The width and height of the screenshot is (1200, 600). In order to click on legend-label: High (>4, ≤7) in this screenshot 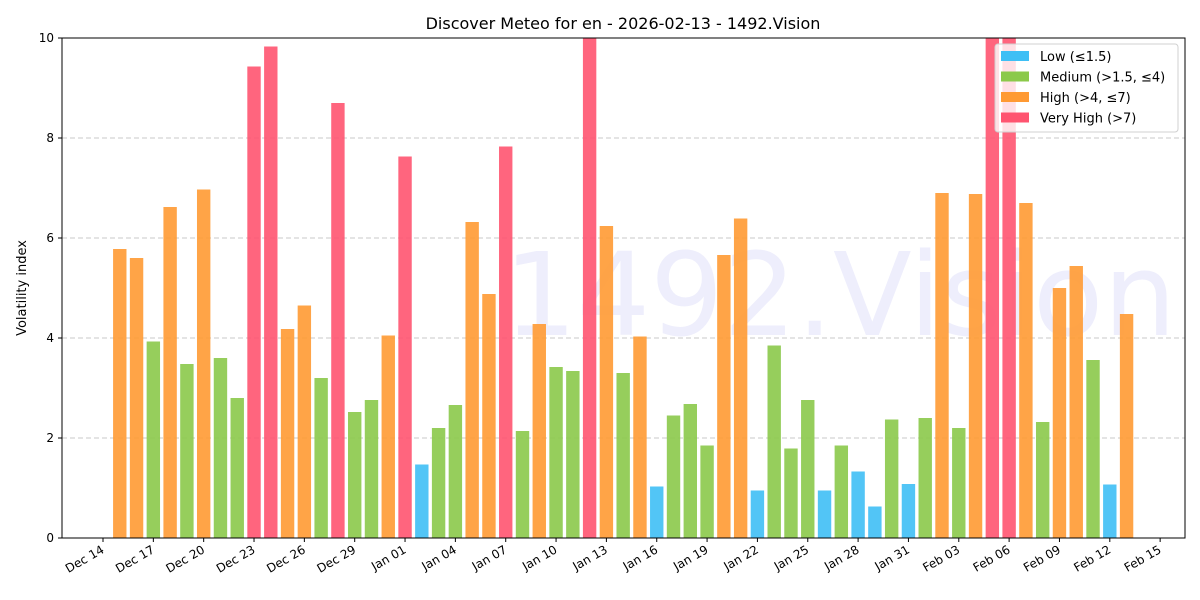, I will do `click(1085, 98)`.